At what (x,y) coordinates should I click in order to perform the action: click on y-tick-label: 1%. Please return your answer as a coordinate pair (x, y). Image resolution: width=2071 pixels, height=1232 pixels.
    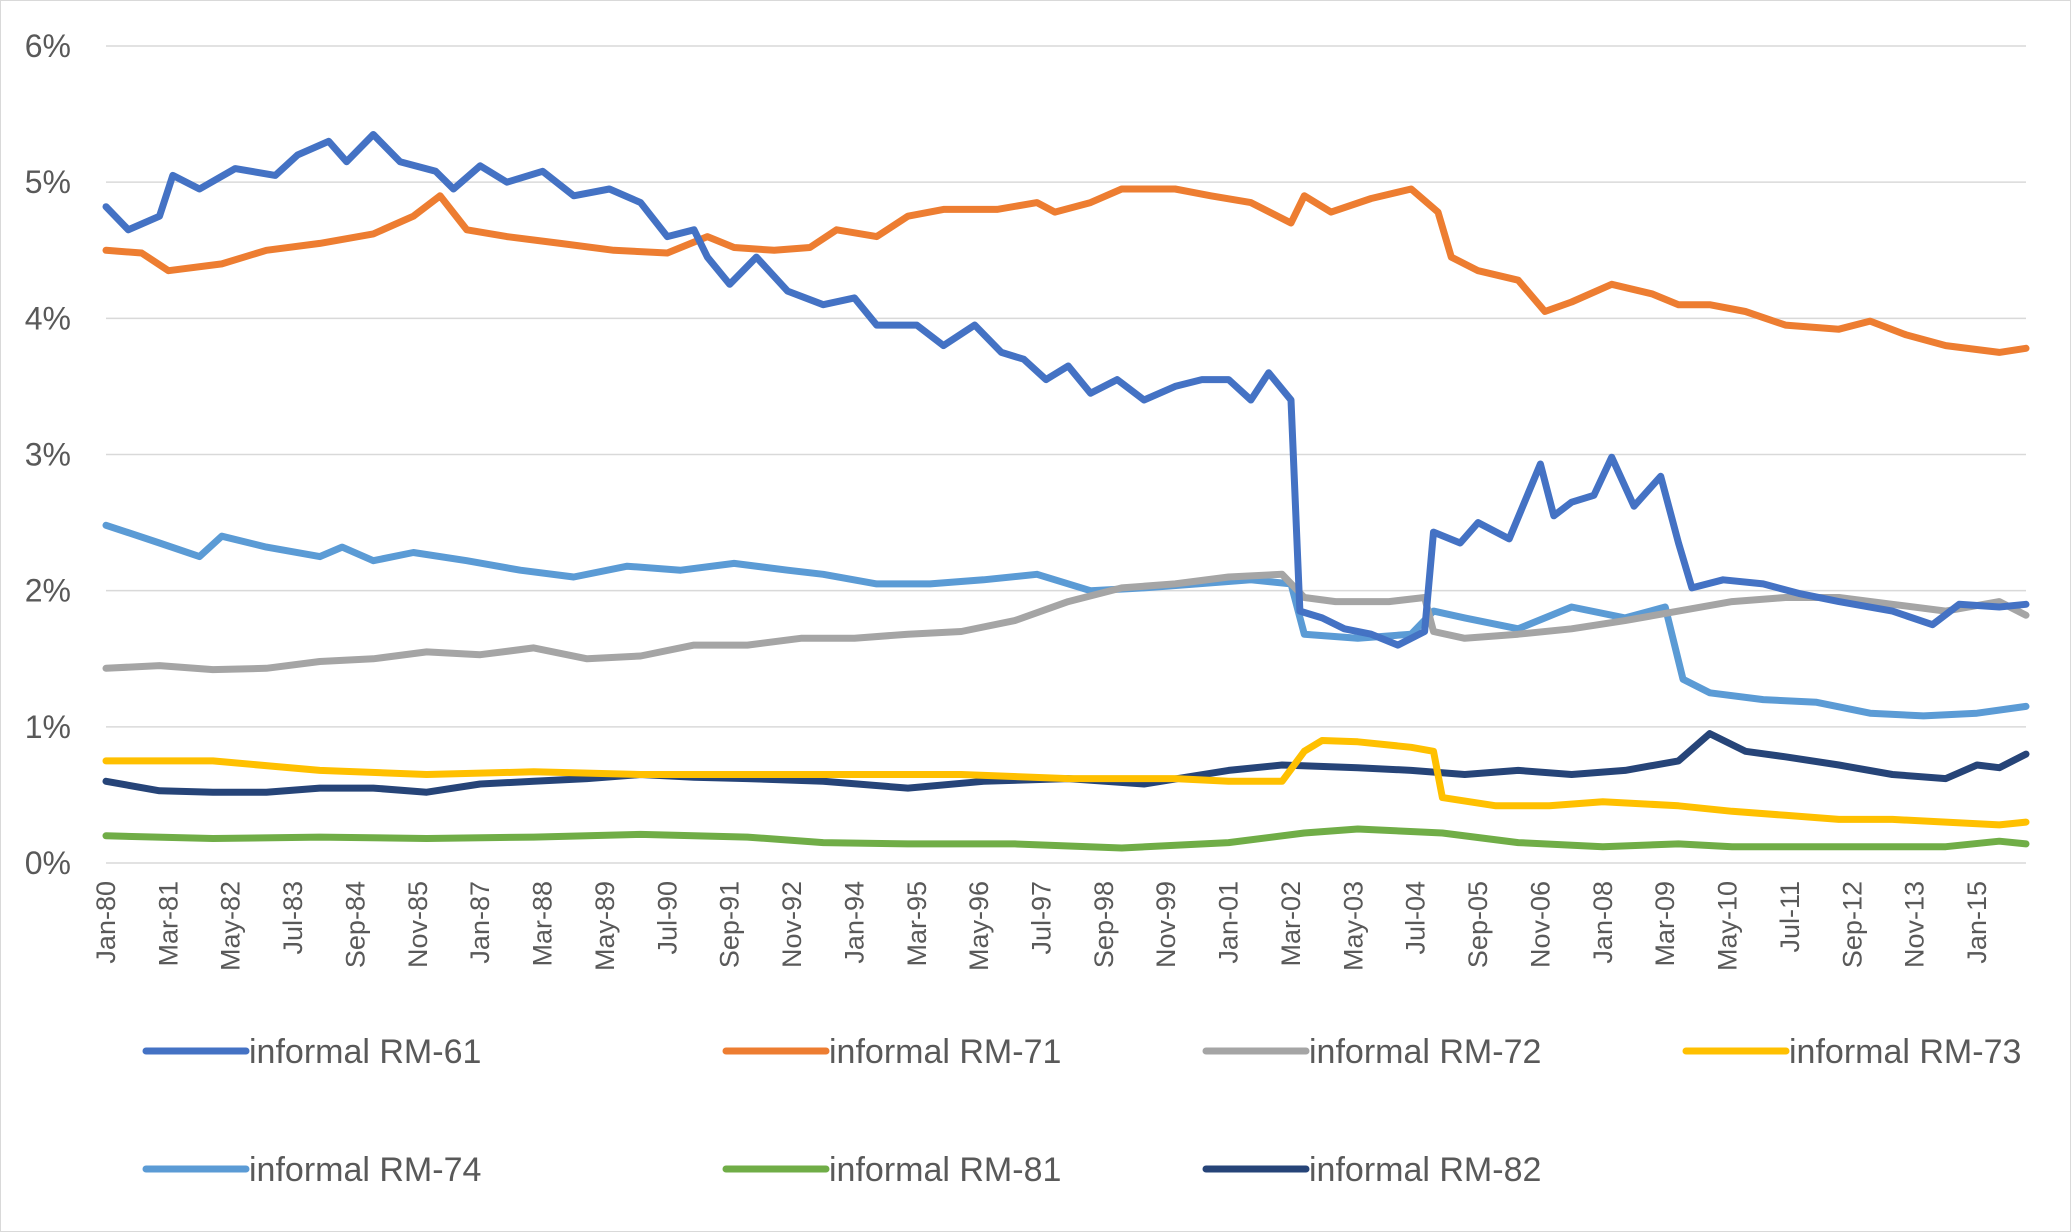
    Looking at the image, I should click on (48, 727).